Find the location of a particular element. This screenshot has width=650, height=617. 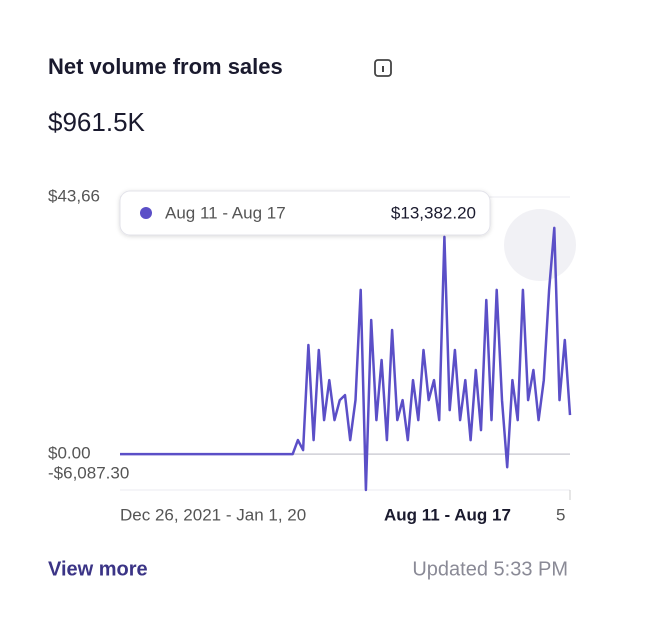

card-title: Net volume from sales is located at coordinates (165, 66).